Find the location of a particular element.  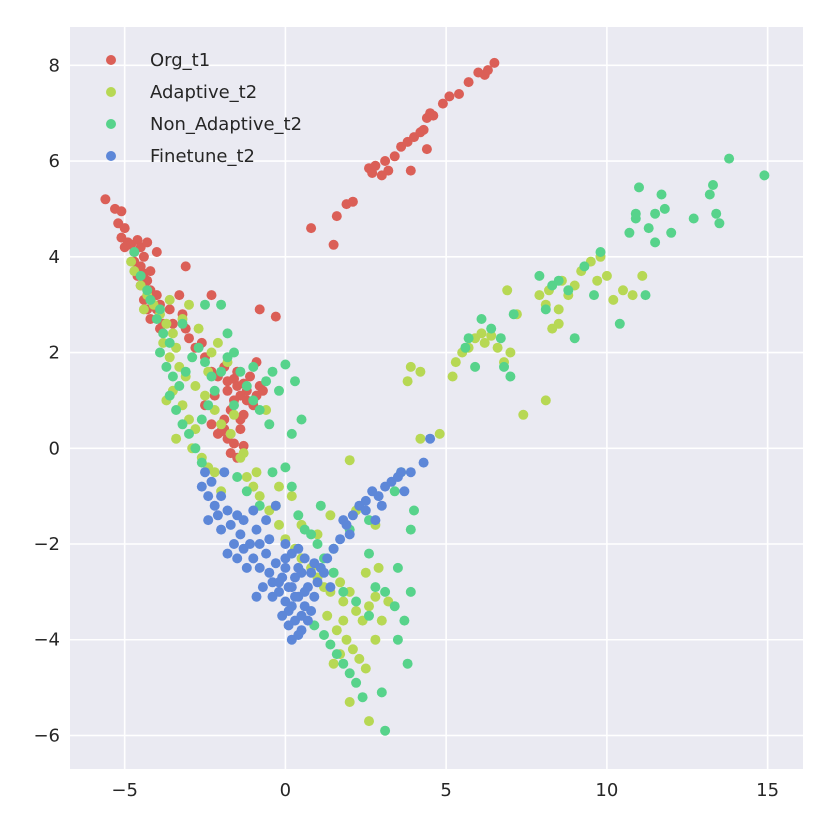

y-tick-label: 8 is located at coordinates (54, 65).